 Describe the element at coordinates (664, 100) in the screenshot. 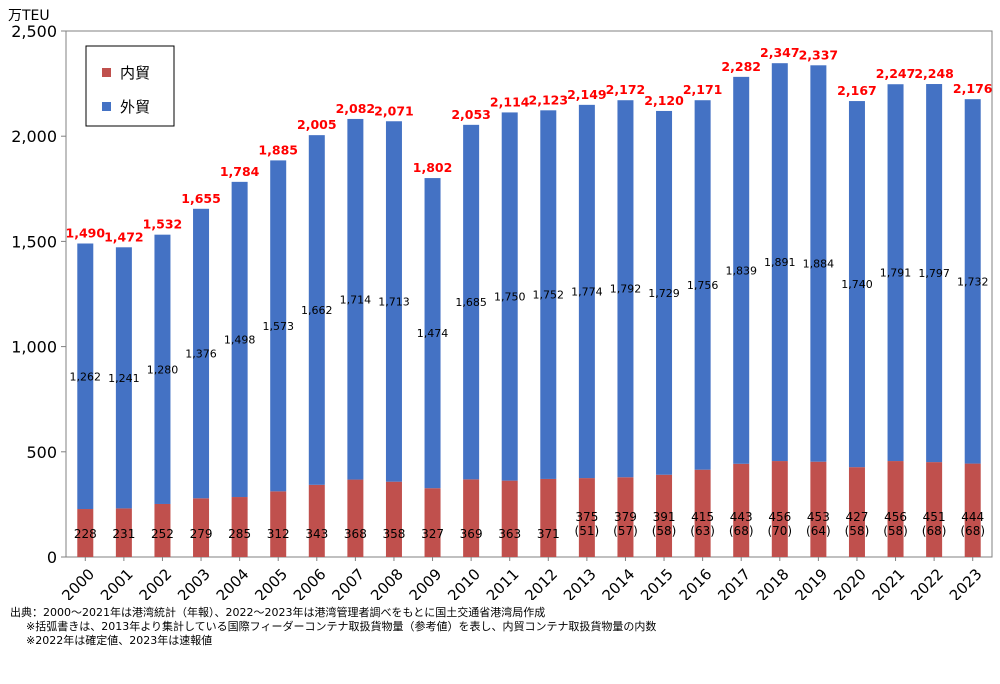

I see `total-label: 2,120` at that location.